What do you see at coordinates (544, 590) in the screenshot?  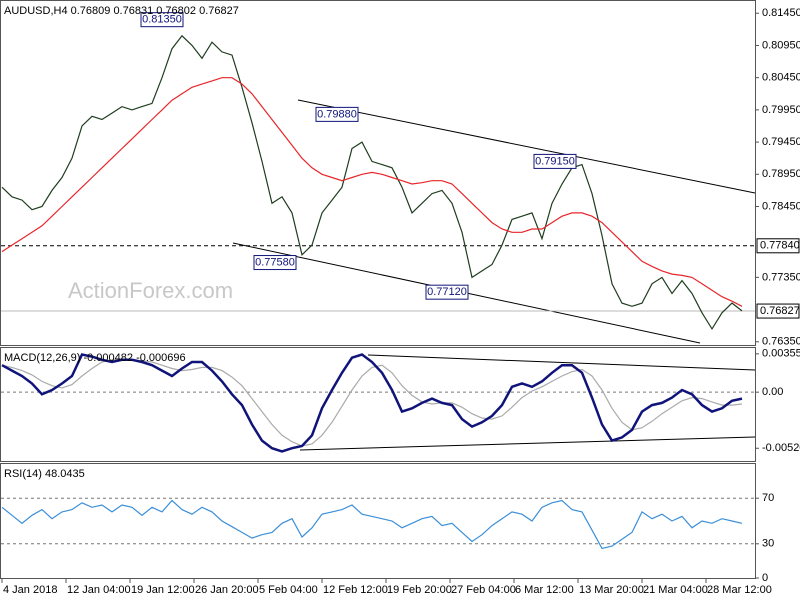 I see `x-tick-label: 6 Mar 12:00` at bounding box center [544, 590].